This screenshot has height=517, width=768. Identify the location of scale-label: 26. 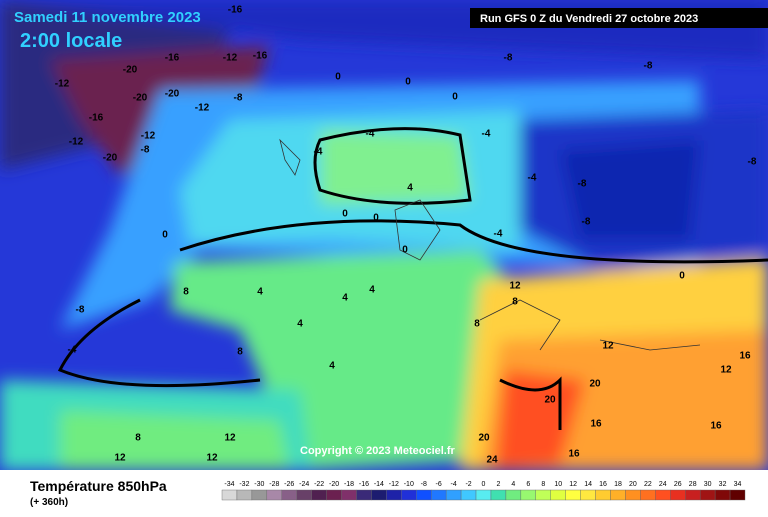
(678, 484).